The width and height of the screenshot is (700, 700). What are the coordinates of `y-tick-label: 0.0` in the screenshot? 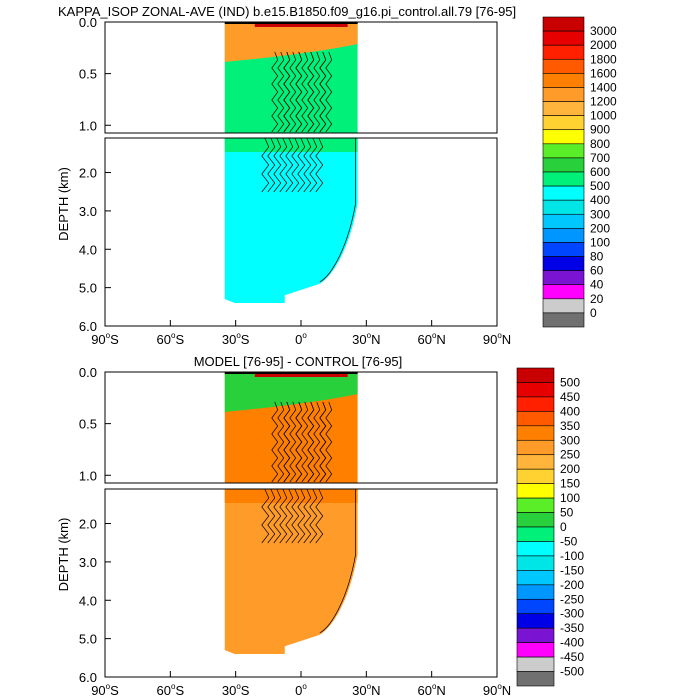 It's located at (88, 372).